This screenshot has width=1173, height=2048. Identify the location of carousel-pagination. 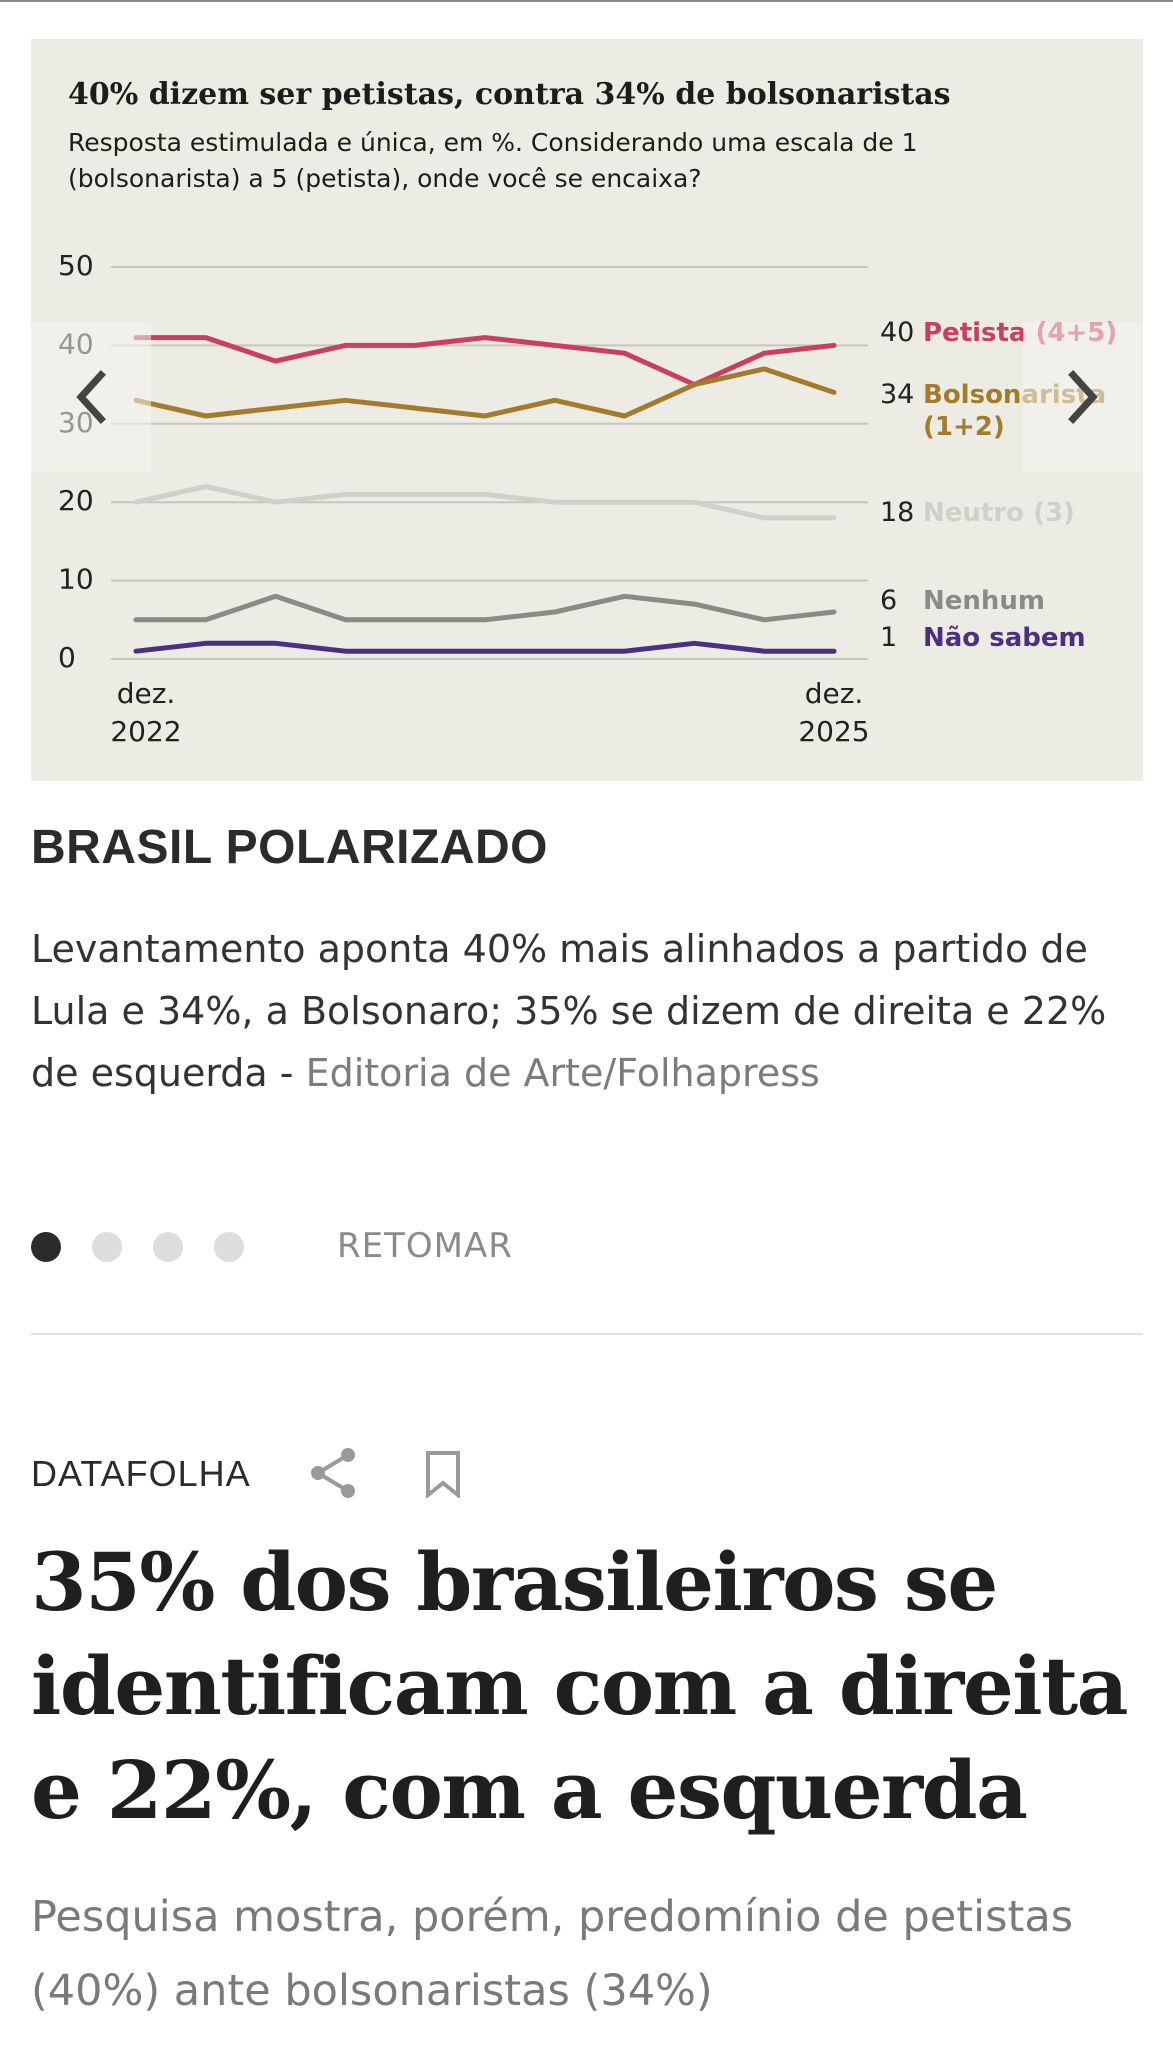
(137, 1247).